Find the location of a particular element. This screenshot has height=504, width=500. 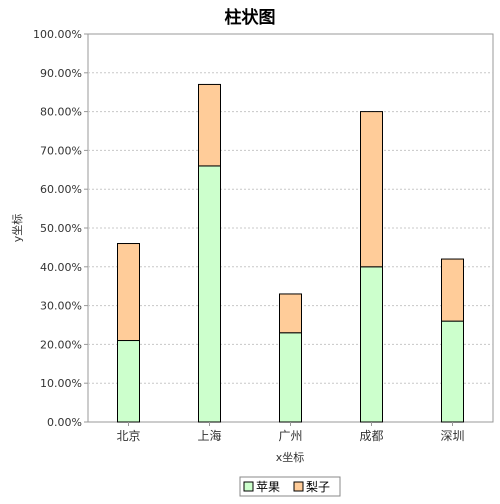

y-tick-label: 70.00% is located at coordinates (61, 150).